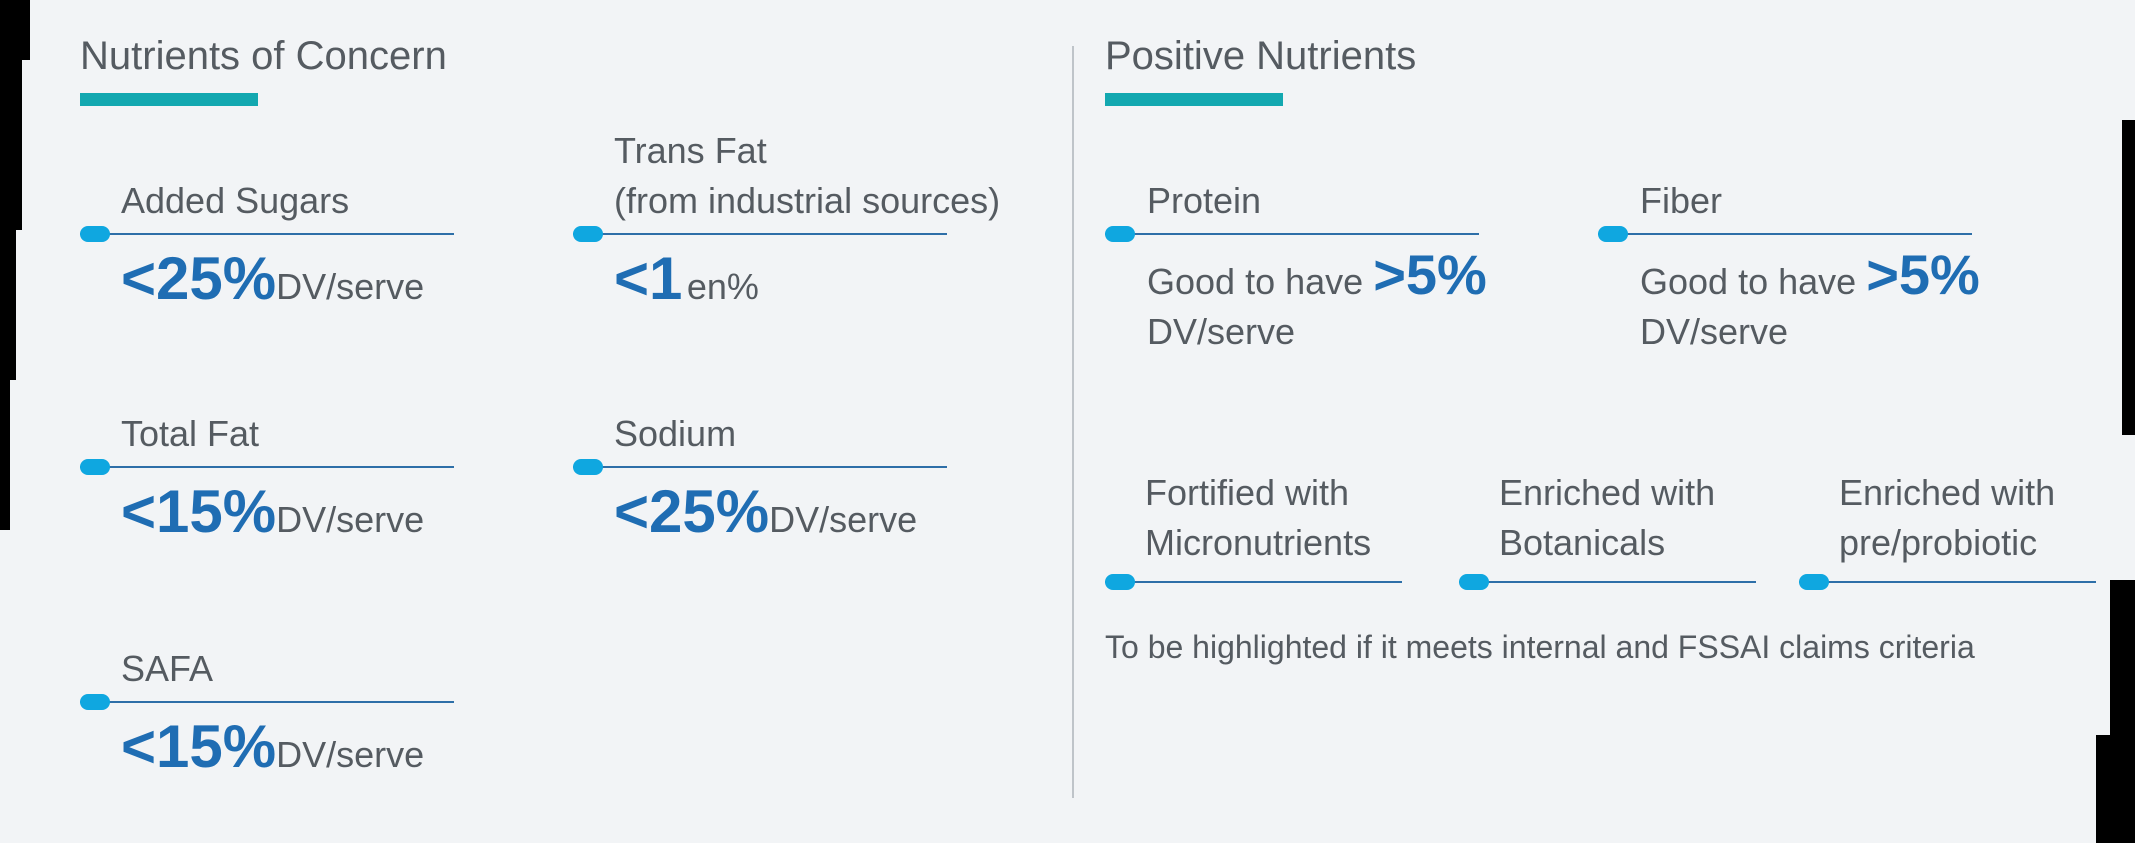  What do you see at coordinates (1681, 200) in the screenshot?
I see `nutrient-label-fiber: Fiber` at bounding box center [1681, 200].